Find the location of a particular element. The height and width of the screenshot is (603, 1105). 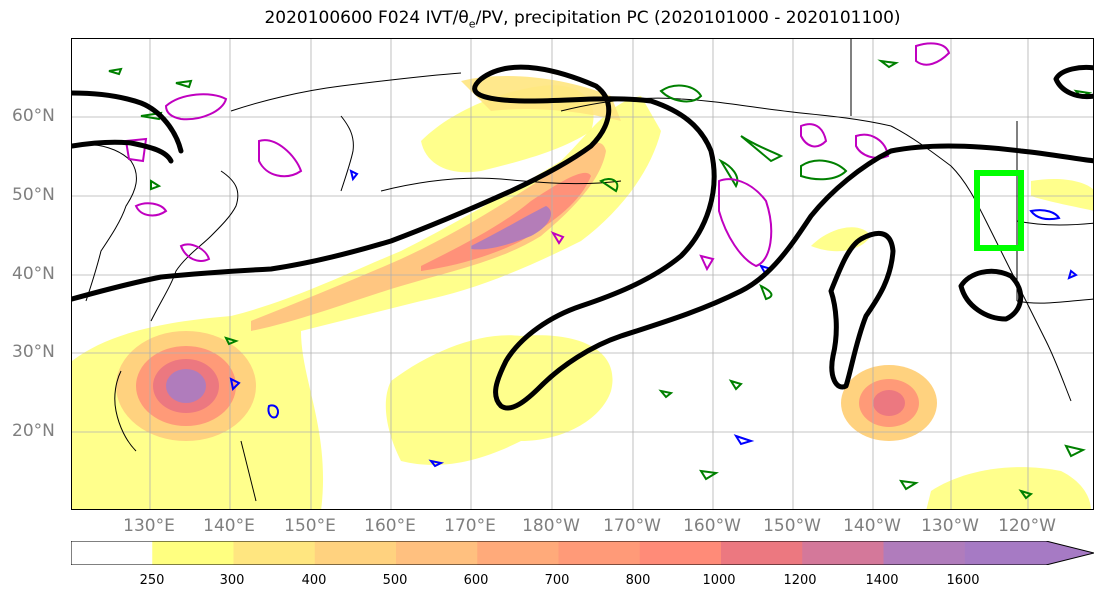

colorbar-outline is located at coordinates (582, 553).